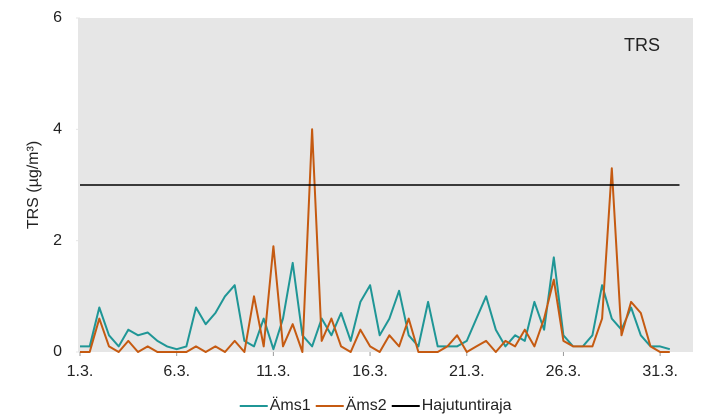  Describe the element at coordinates (57, 17) in the screenshot. I see `y-tick-label: 6` at that location.